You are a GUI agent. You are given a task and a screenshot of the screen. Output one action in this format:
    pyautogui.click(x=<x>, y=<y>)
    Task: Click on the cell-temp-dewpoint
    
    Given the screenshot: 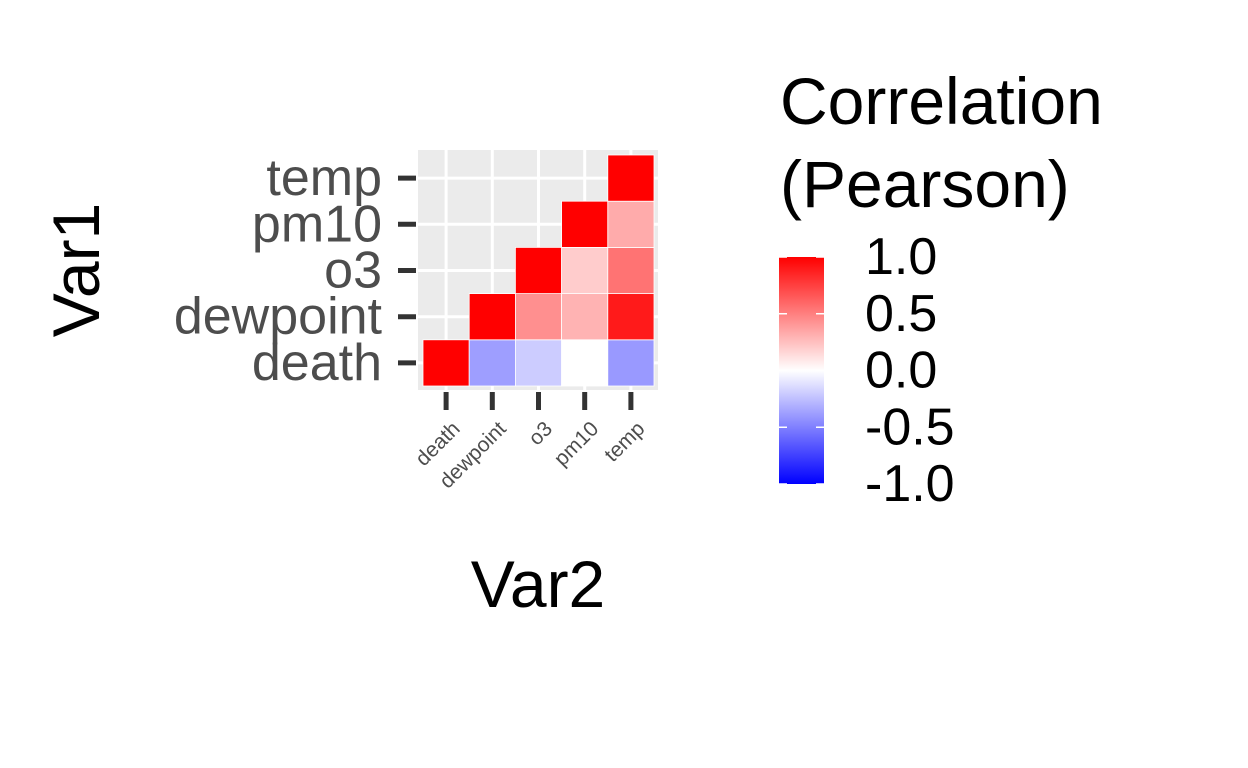 What is the action you would take?
    pyautogui.click(x=631, y=317)
    